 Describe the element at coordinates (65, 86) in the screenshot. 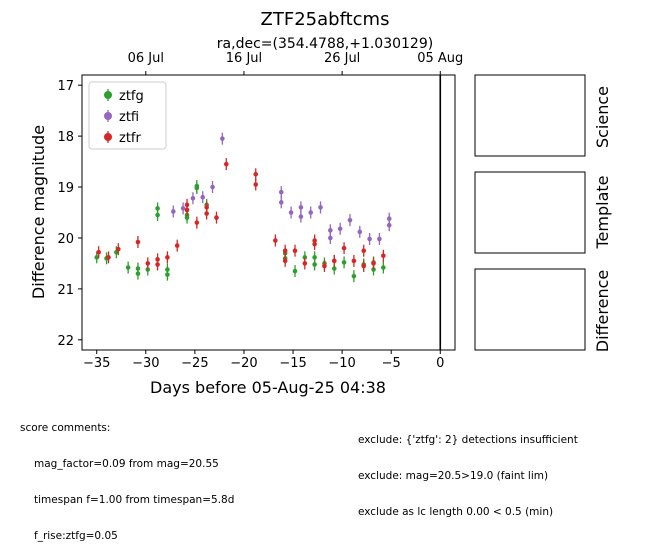

I see `y-tick-label: 17` at that location.